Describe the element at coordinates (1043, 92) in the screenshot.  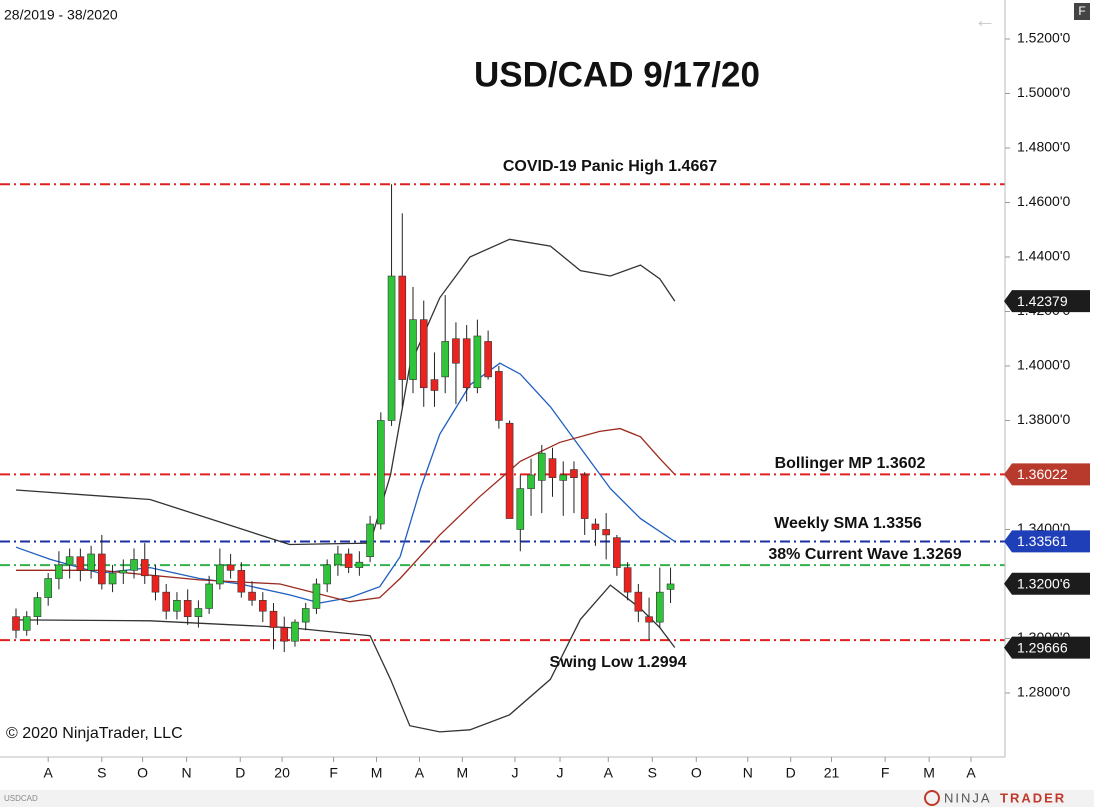
I see `y-tick-label: 1.5000'0` at that location.